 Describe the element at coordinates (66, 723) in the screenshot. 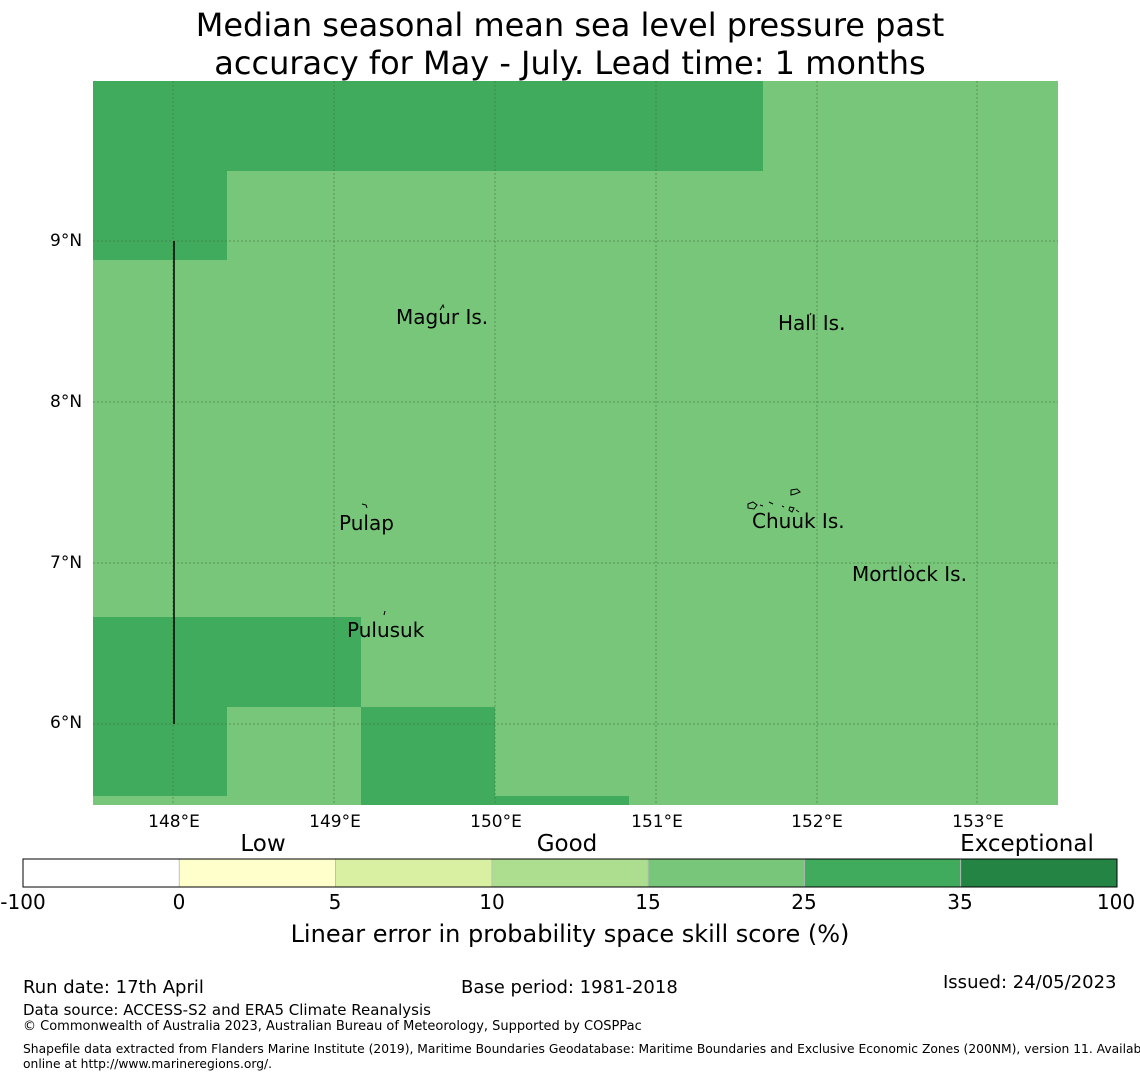

I see `lat-label-6: 6°N` at that location.